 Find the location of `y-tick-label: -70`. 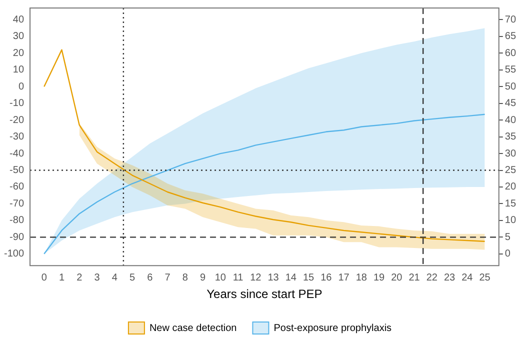

y-tick-label: -70 is located at coordinates (17, 204).